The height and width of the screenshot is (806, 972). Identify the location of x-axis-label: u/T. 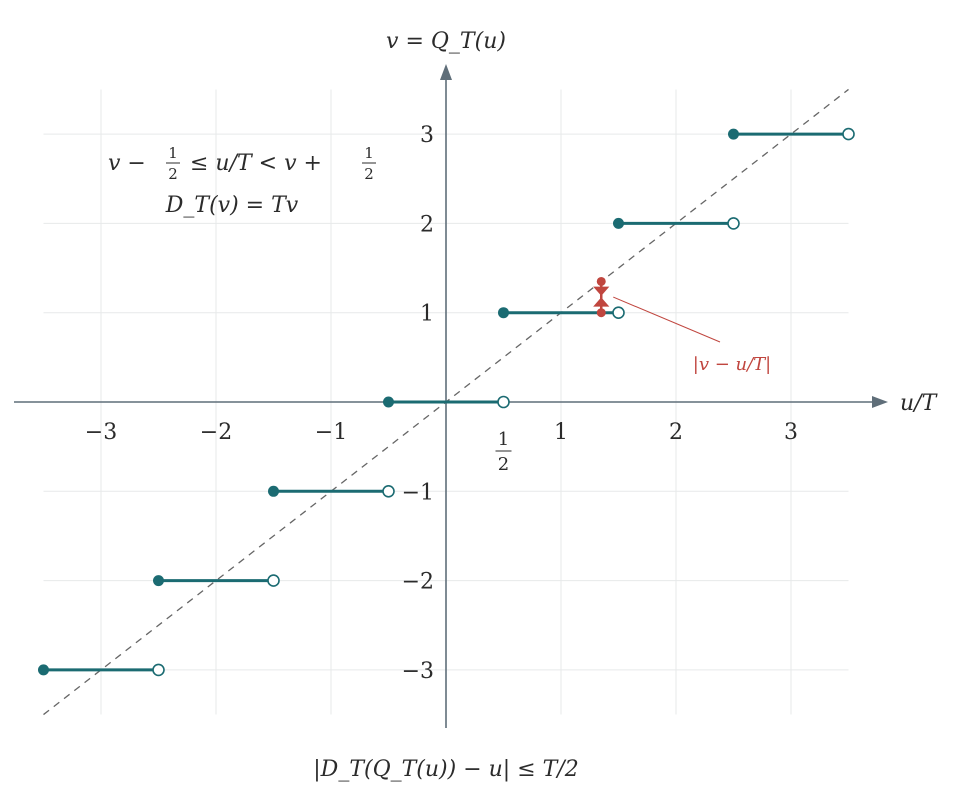
(919, 403).